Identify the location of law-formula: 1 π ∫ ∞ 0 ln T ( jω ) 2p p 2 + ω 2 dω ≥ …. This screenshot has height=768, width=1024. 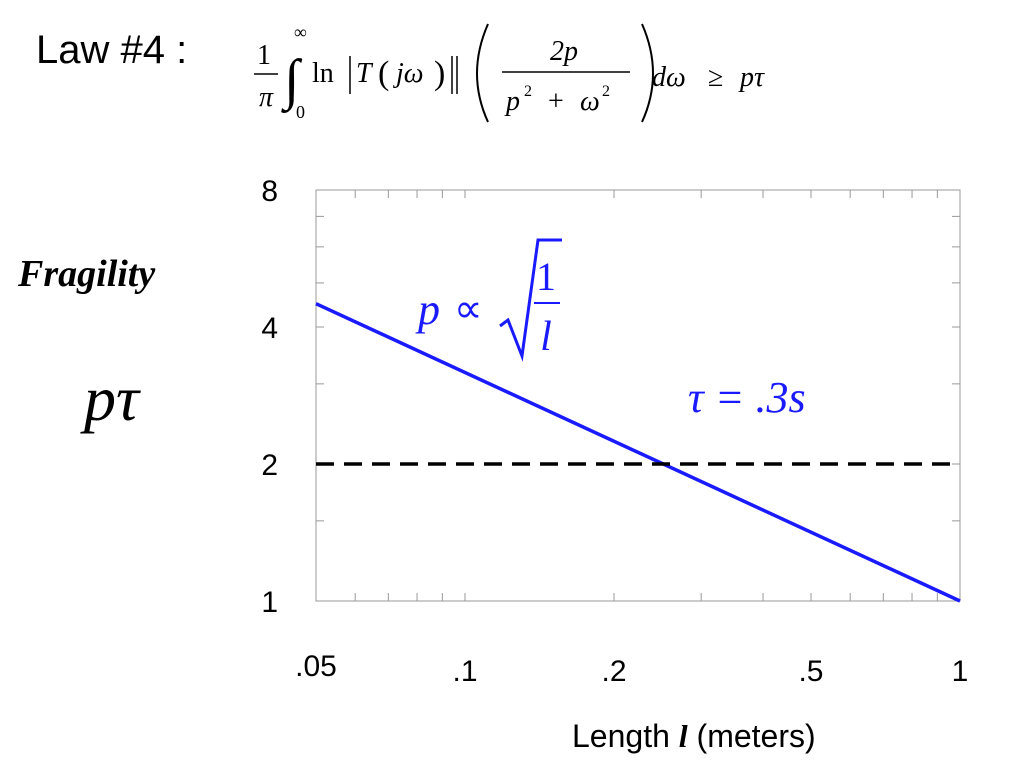
(509, 72).